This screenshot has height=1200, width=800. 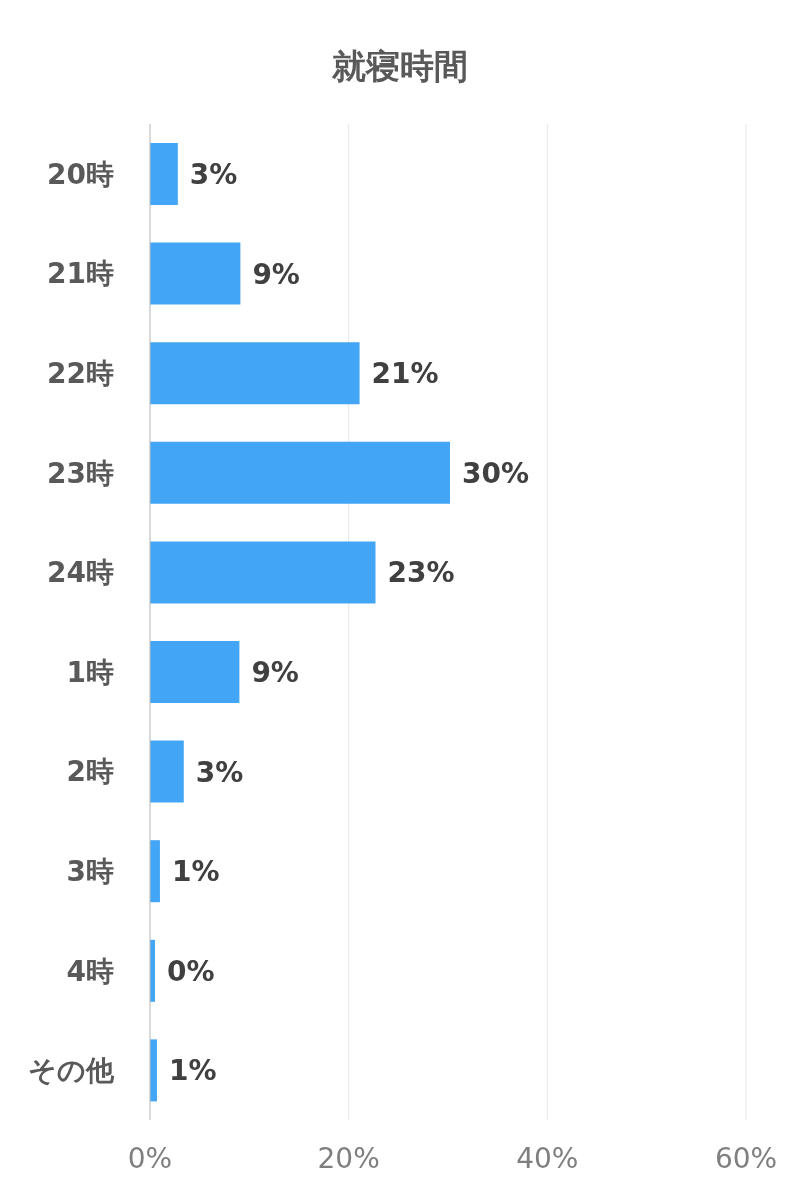 I want to click on chart-title: 就寝時間, so click(x=400, y=66).